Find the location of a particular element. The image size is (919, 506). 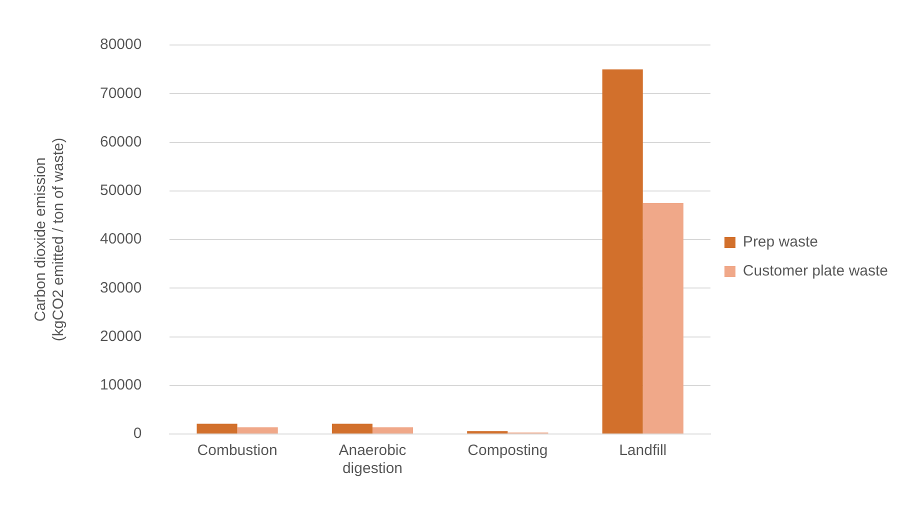

y-tick-label: 10000 is located at coordinates (121, 385).